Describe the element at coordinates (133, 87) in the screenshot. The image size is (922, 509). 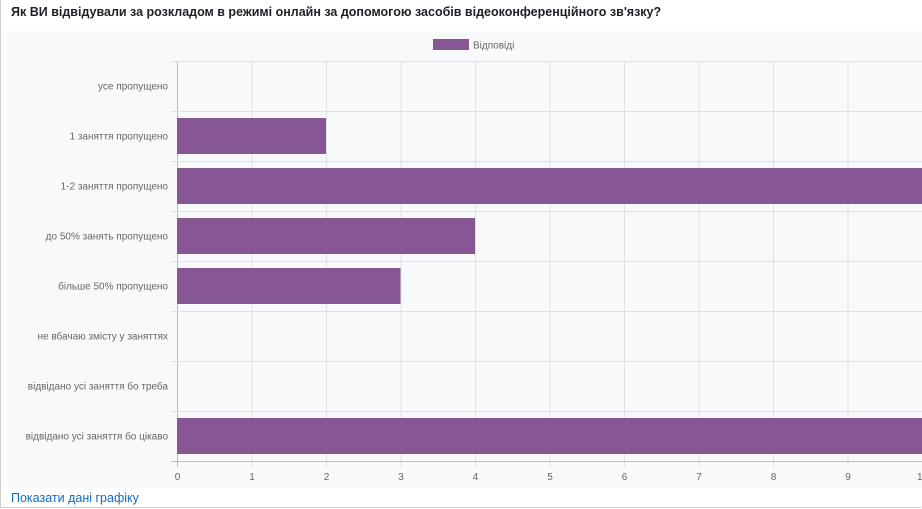
I see `y-tick-label: усе пропущено` at that location.